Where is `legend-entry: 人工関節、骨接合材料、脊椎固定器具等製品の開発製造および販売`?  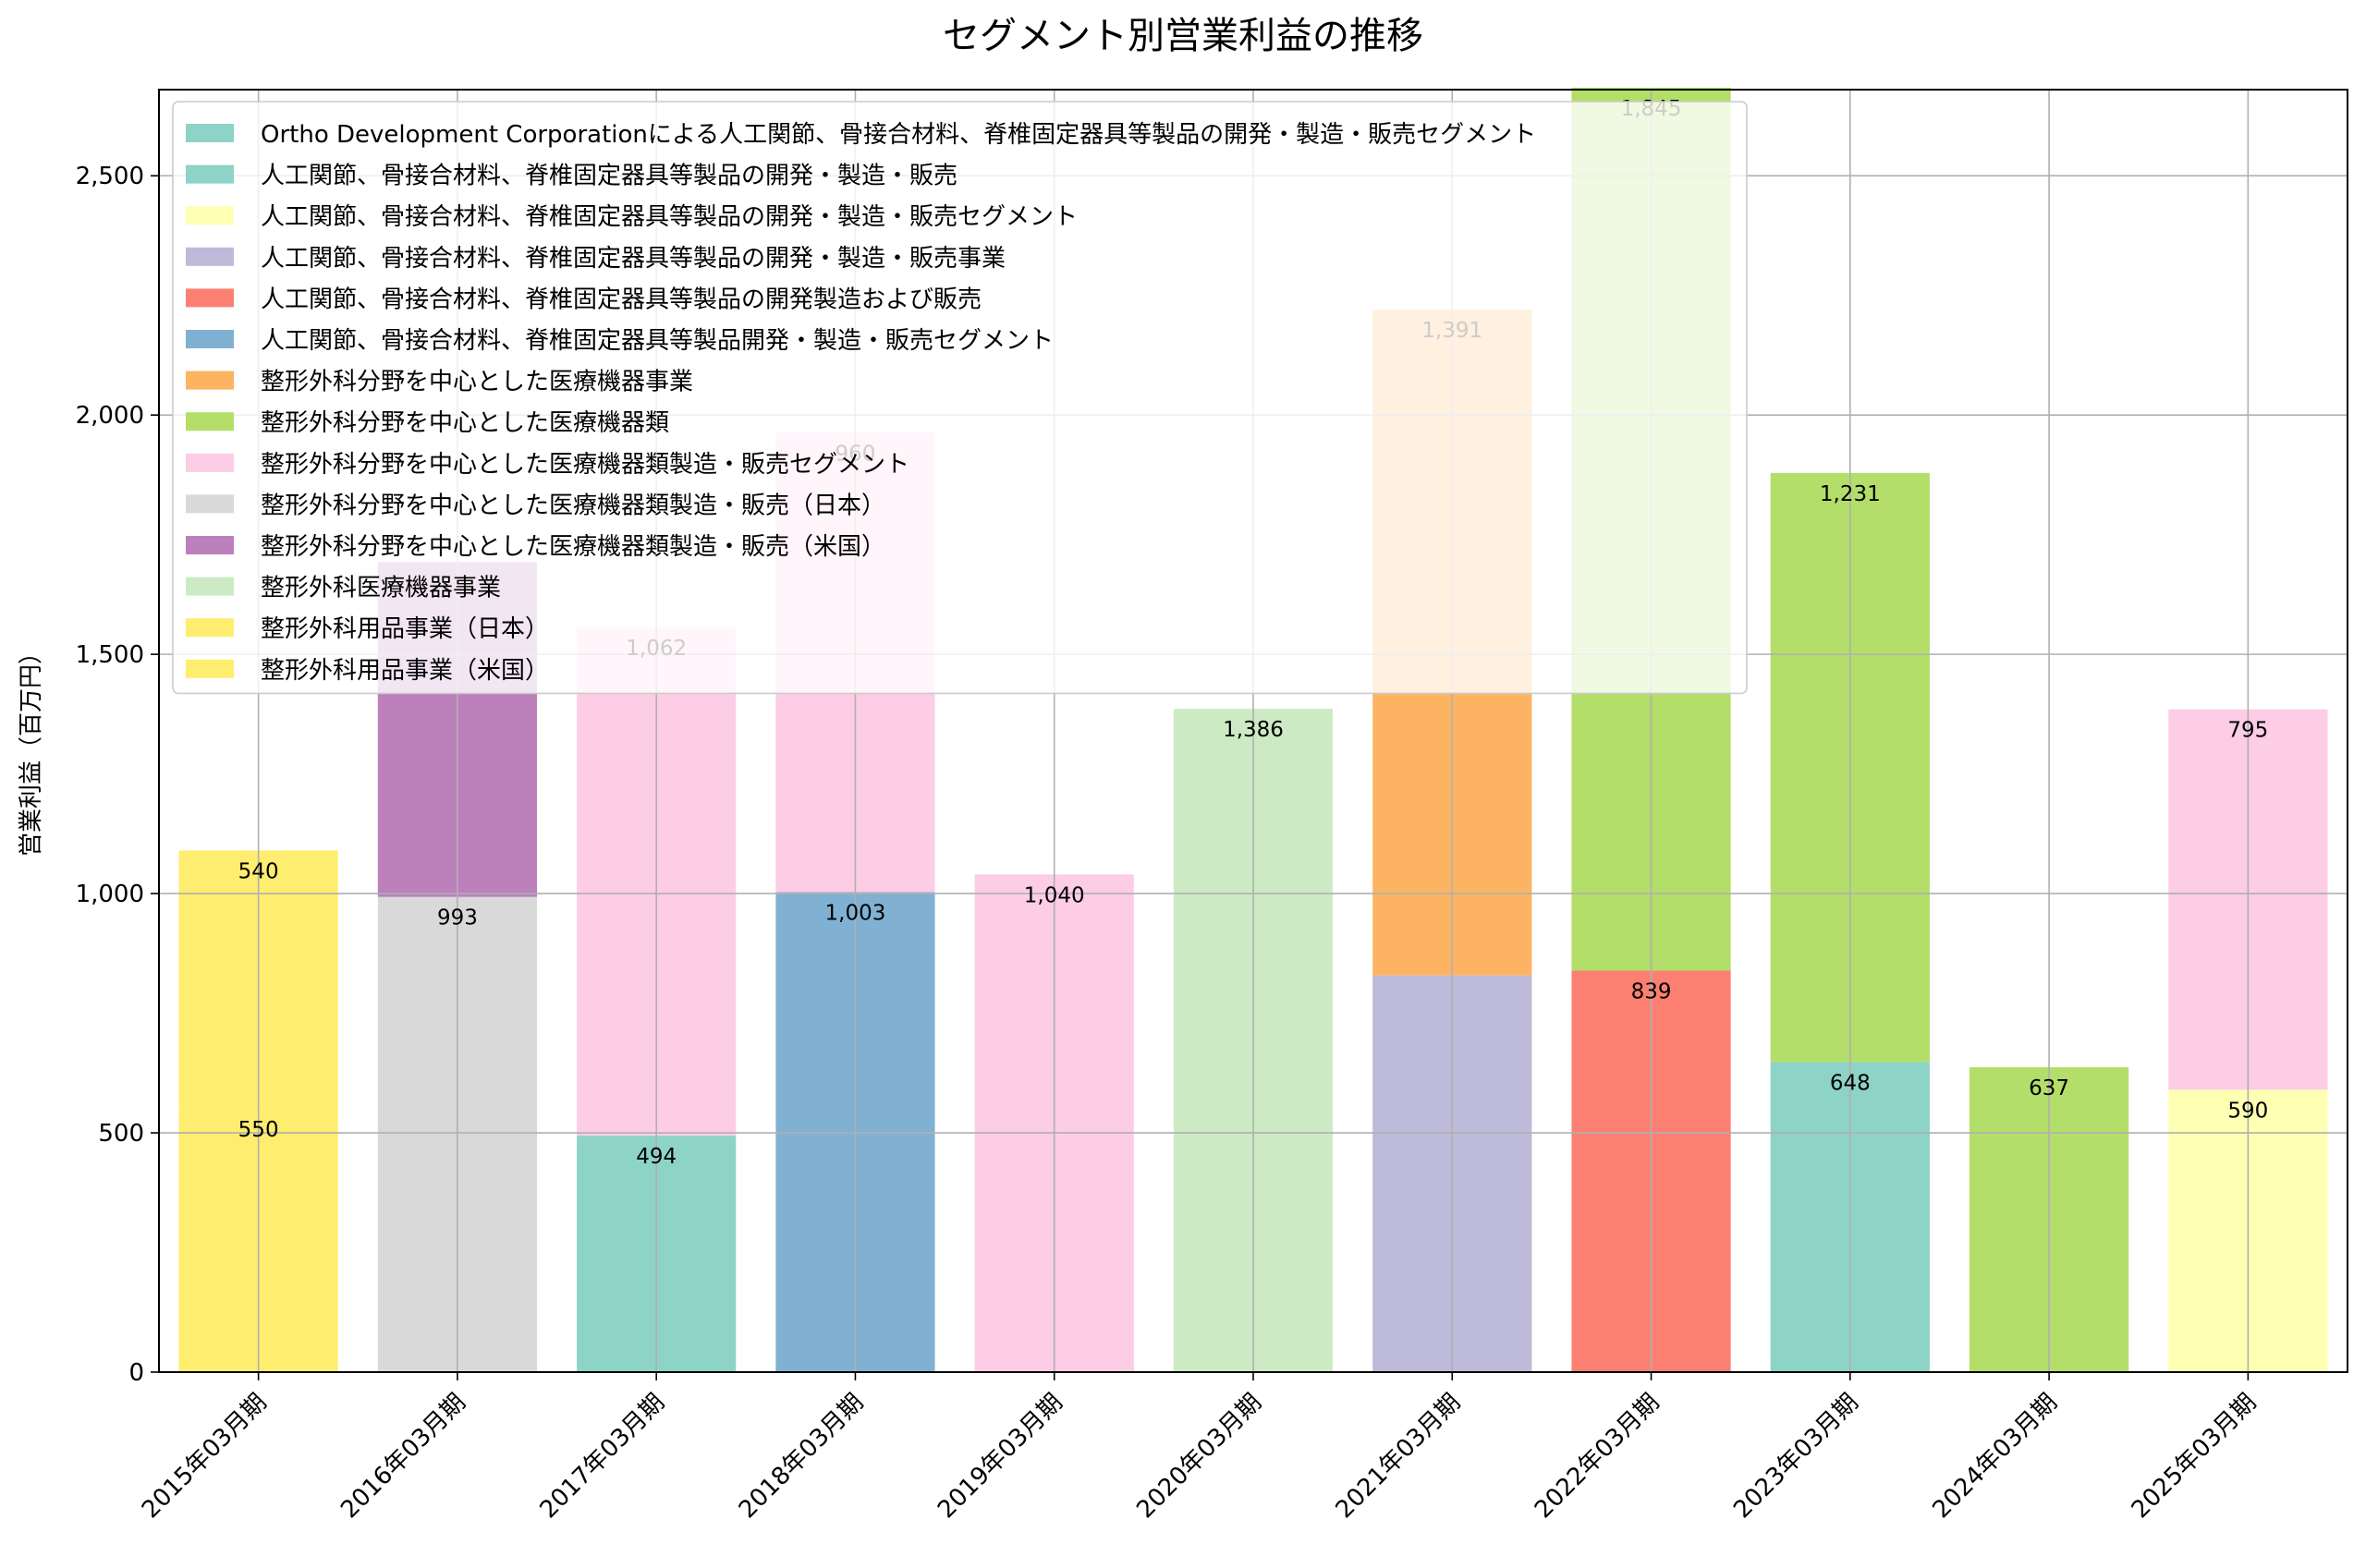 legend-entry: 人工関節、骨接合材料、脊椎固定器具等製品の開発製造および販売 is located at coordinates (584, 299).